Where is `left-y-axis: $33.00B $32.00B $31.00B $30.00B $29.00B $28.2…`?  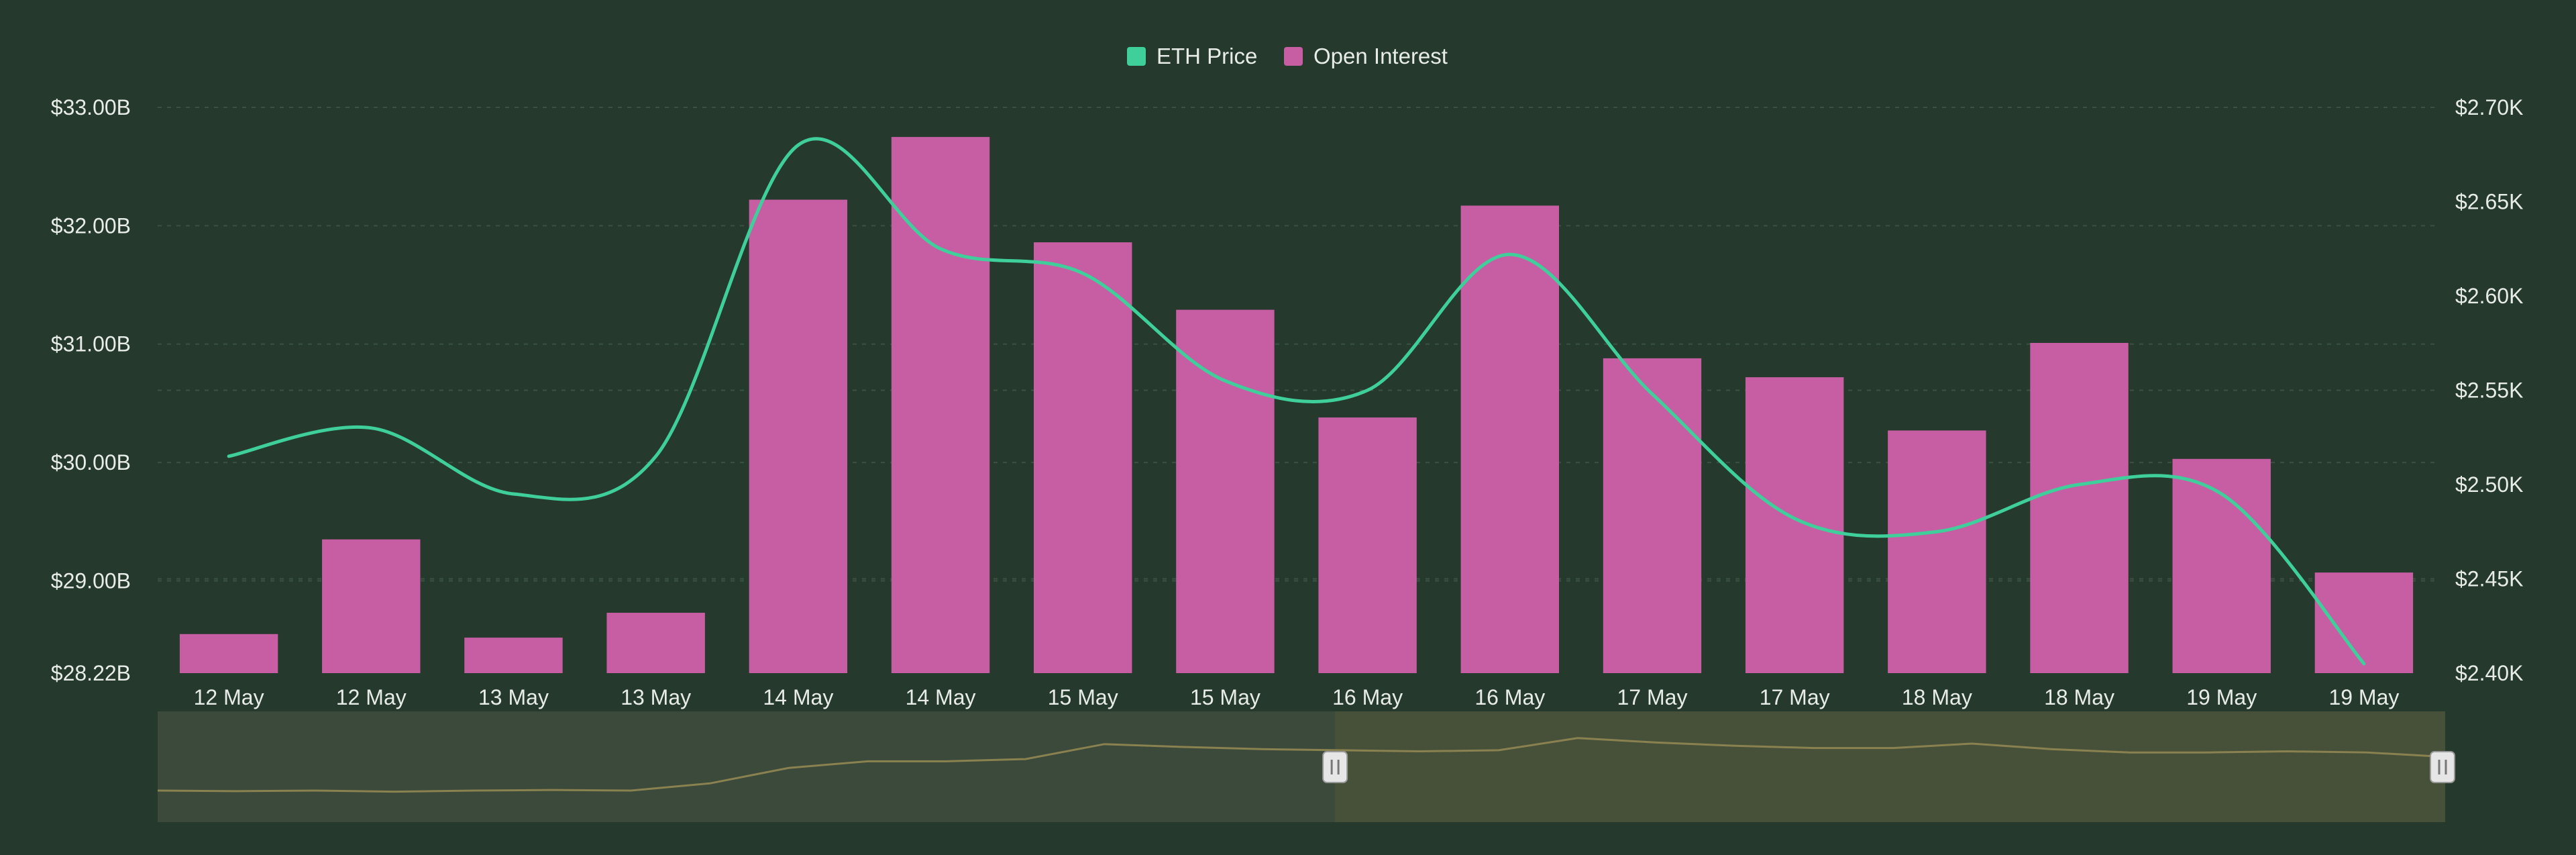
left-y-axis: $33.00B $32.00B $31.00B $30.00B $29.00B $28.2… is located at coordinates (91, 390).